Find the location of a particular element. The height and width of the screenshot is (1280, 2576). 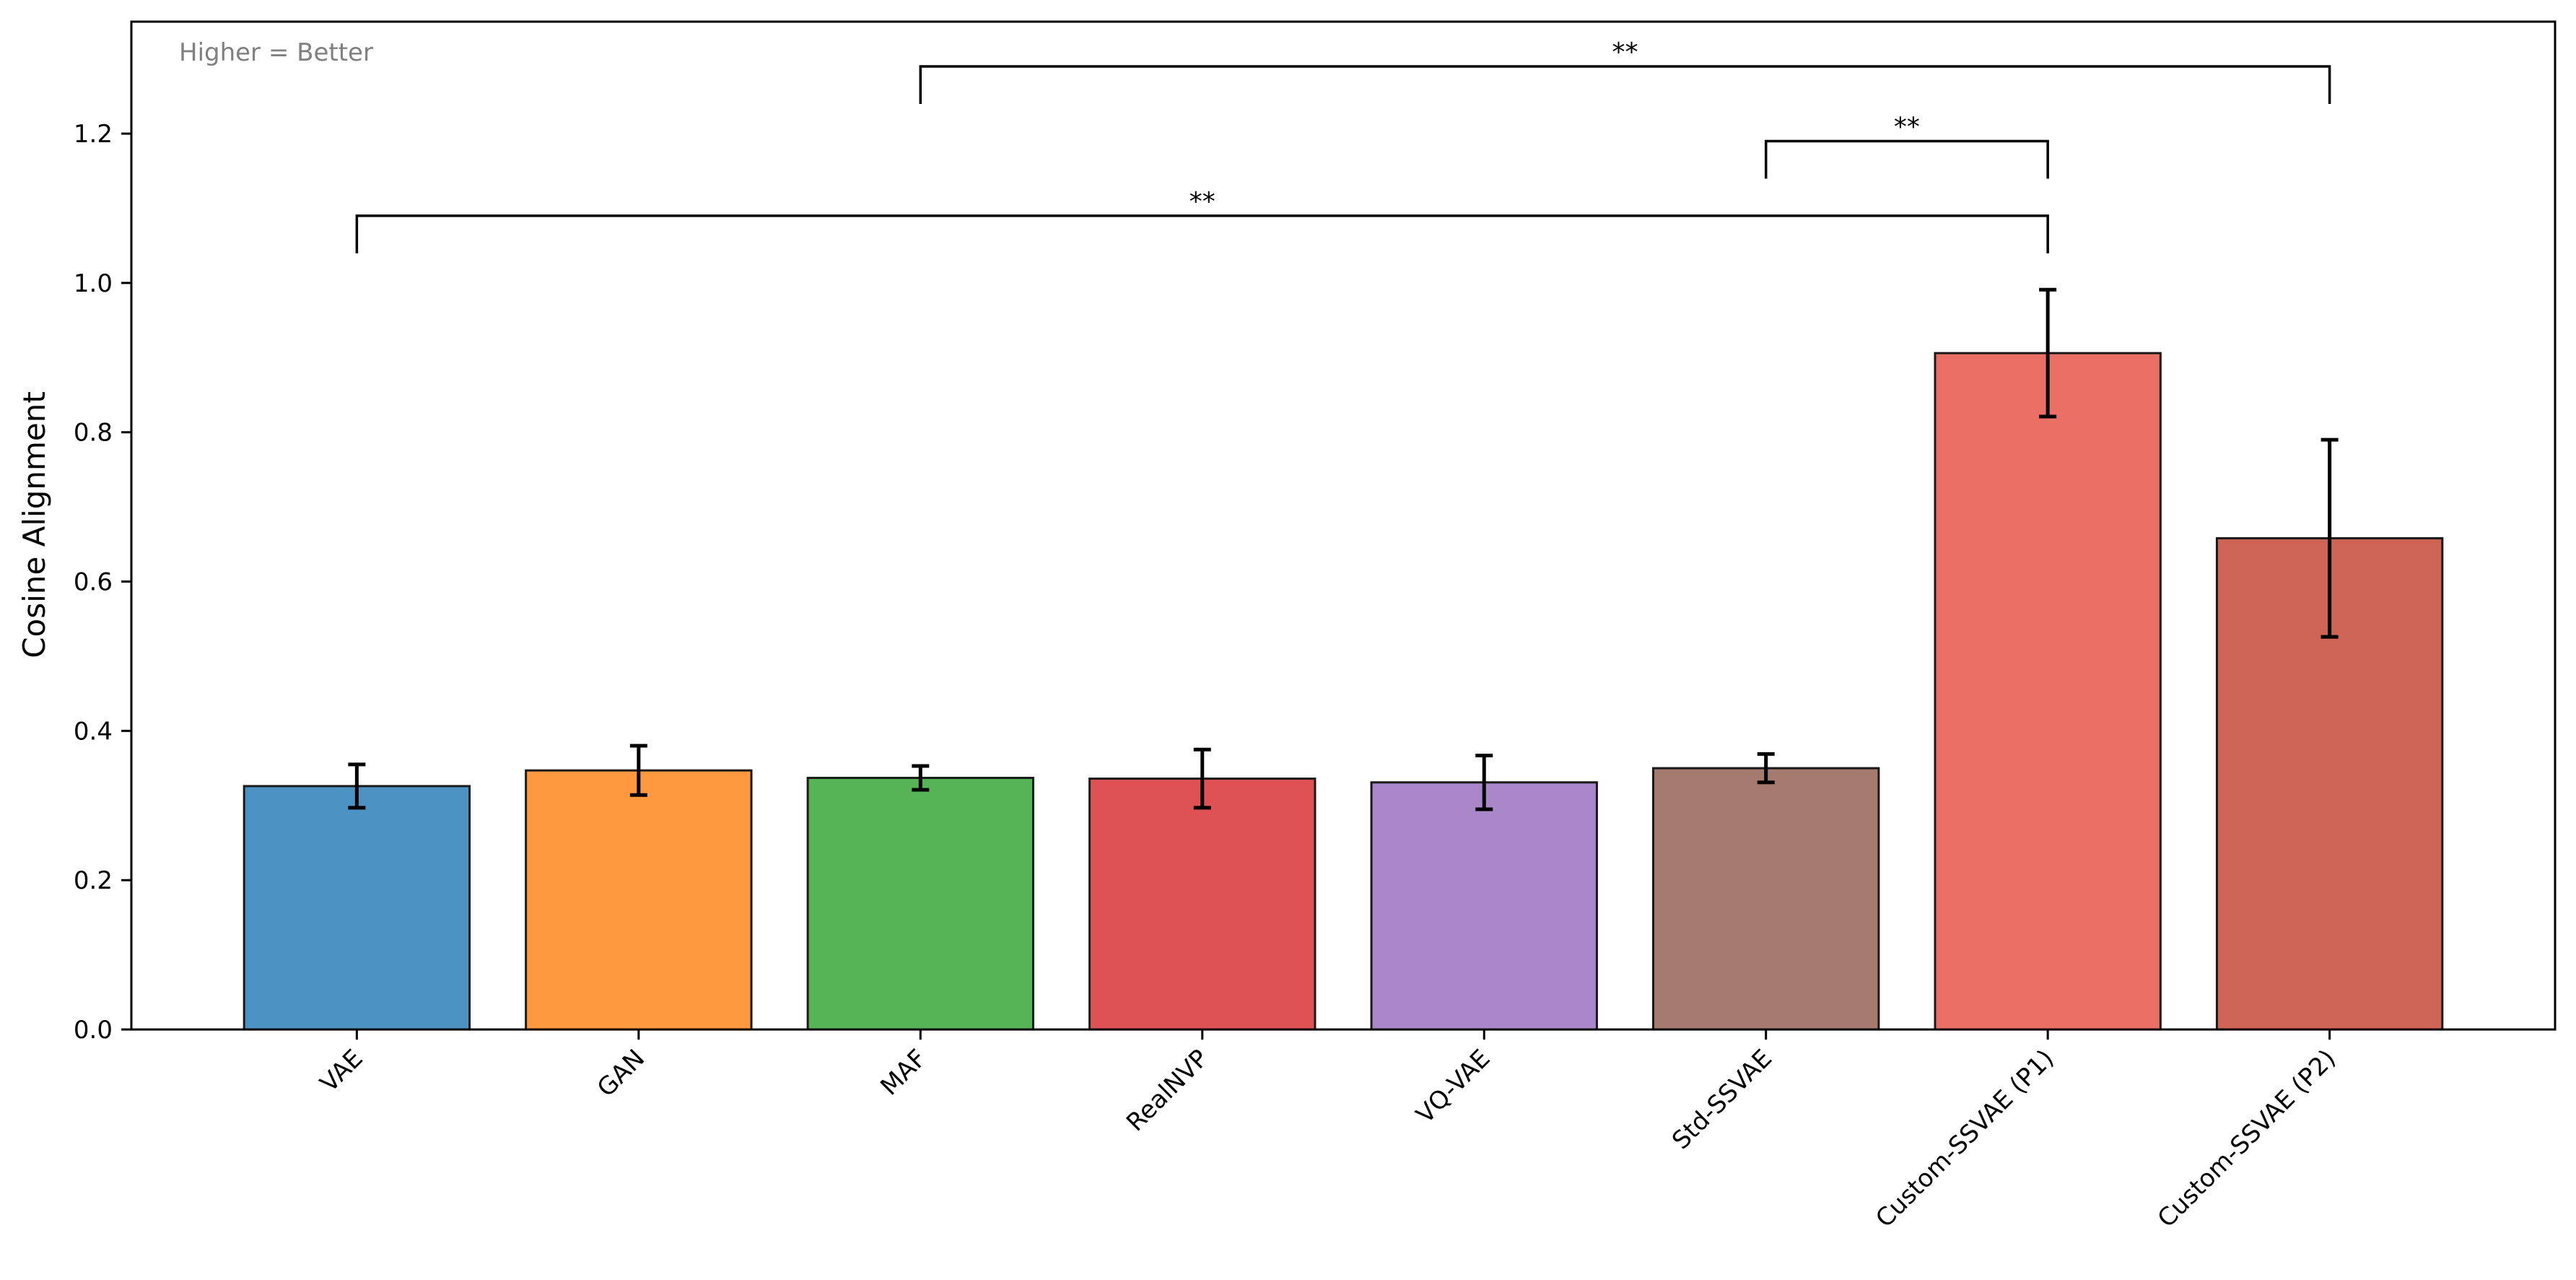

y-tick-label: 0.4 is located at coordinates (93, 731).